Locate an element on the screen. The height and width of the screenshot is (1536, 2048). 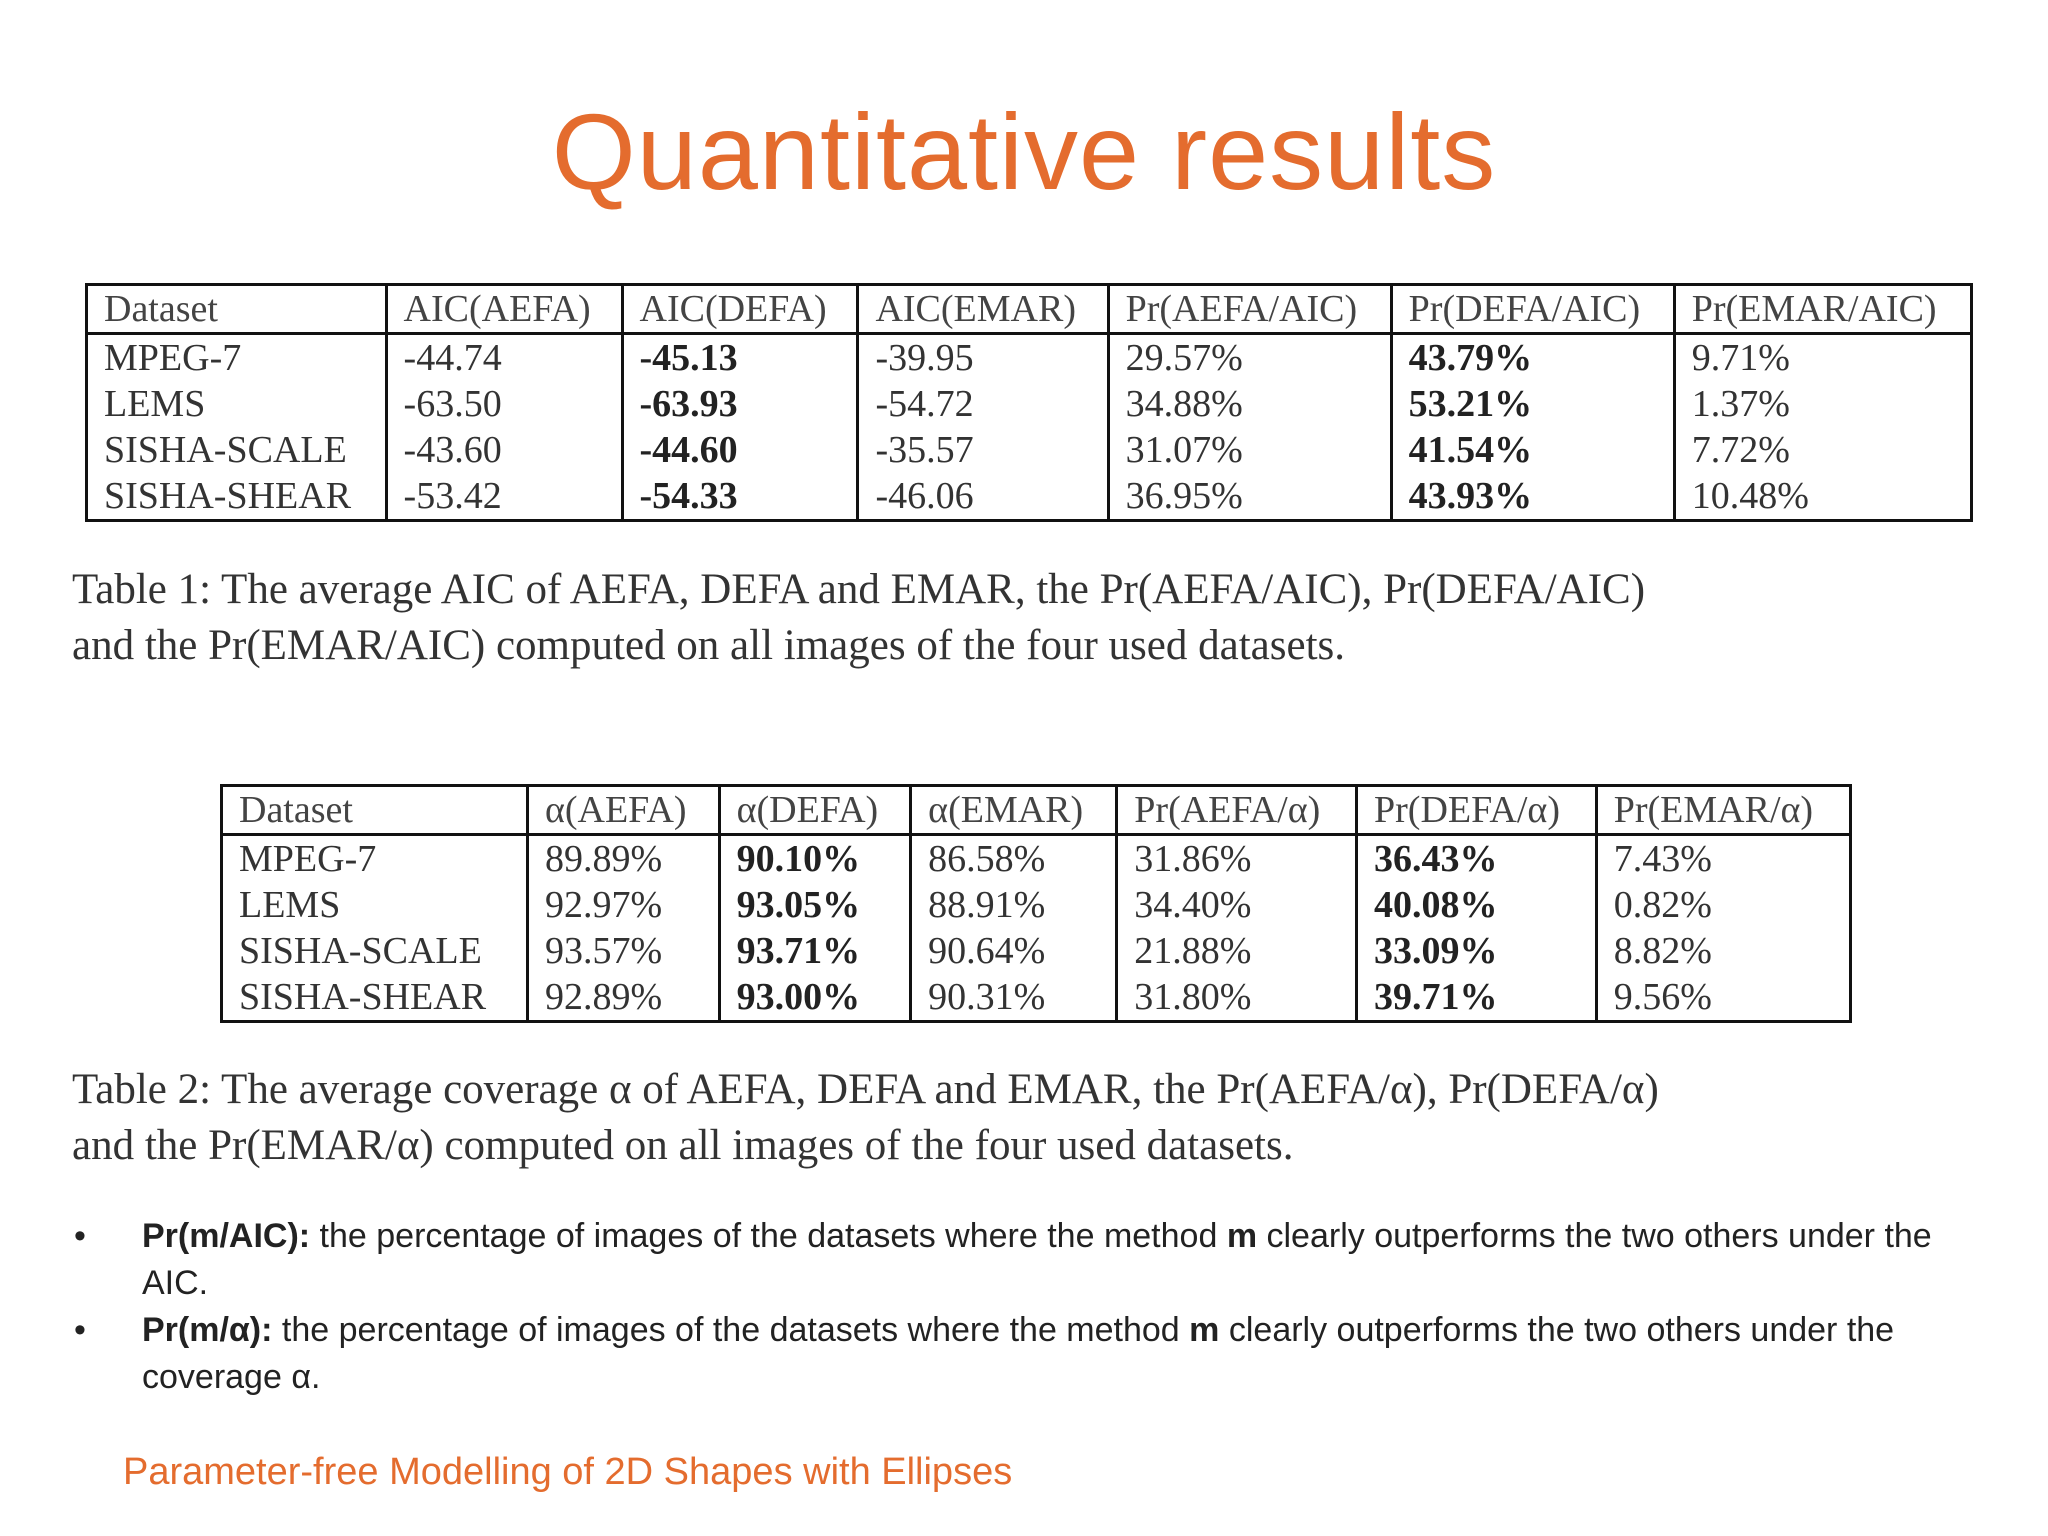
best-value-cell: -63.93 is located at coordinates (739, 404).